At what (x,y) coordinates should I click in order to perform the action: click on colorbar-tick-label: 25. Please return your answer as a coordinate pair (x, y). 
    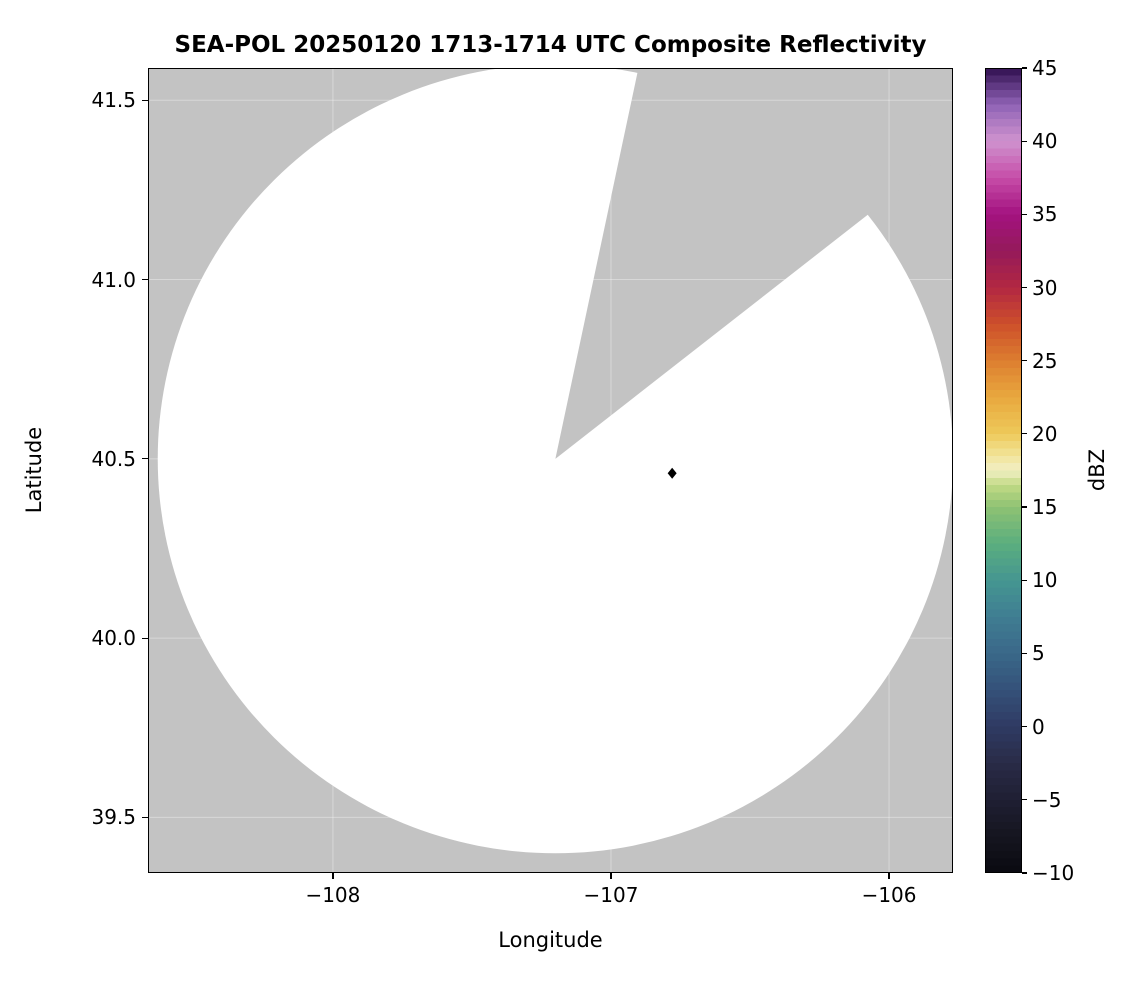
    Looking at the image, I should click on (1045, 360).